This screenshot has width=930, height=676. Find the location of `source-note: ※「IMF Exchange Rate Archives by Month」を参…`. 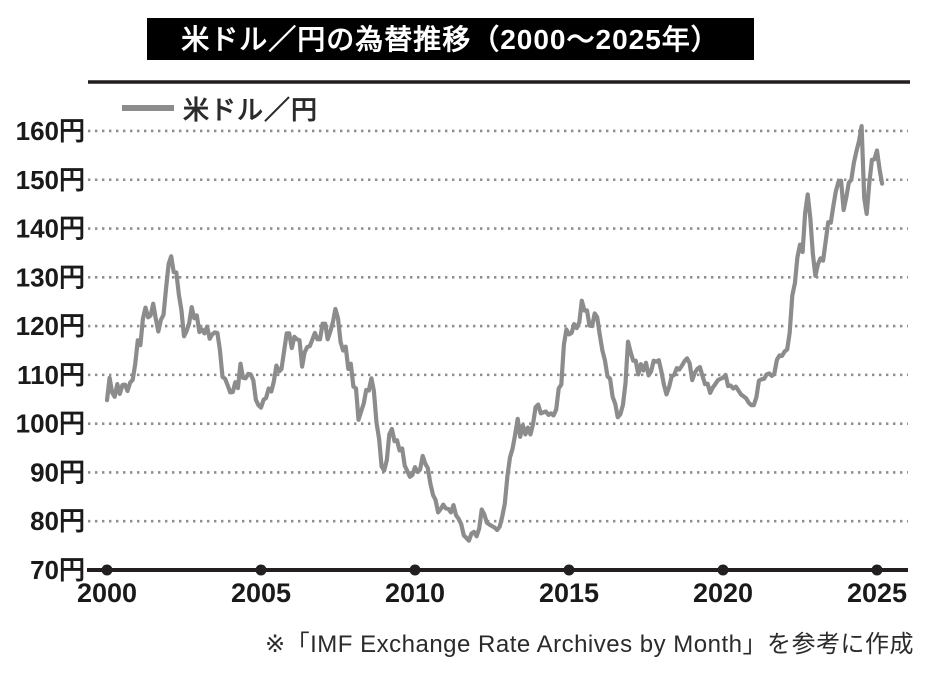

source-note: ※「IMF Exchange Rate Archives by Month」を参… is located at coordinates (589, 644).